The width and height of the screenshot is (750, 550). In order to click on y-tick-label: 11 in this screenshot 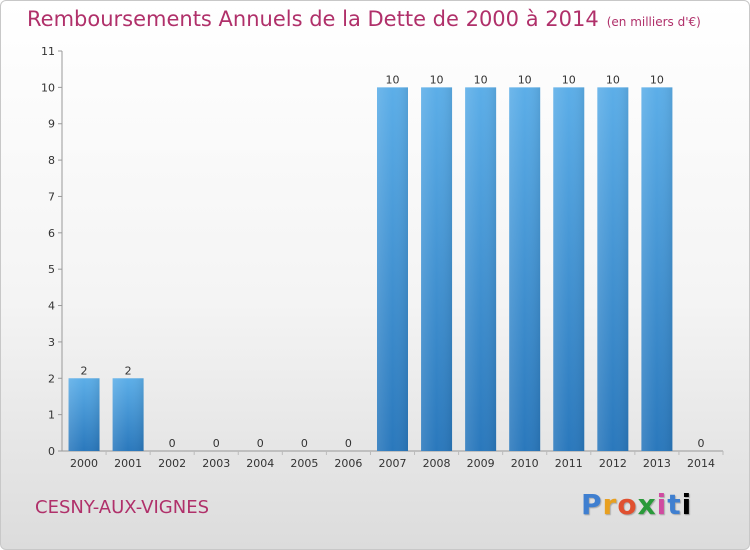, I will do `click(48, 51)`.